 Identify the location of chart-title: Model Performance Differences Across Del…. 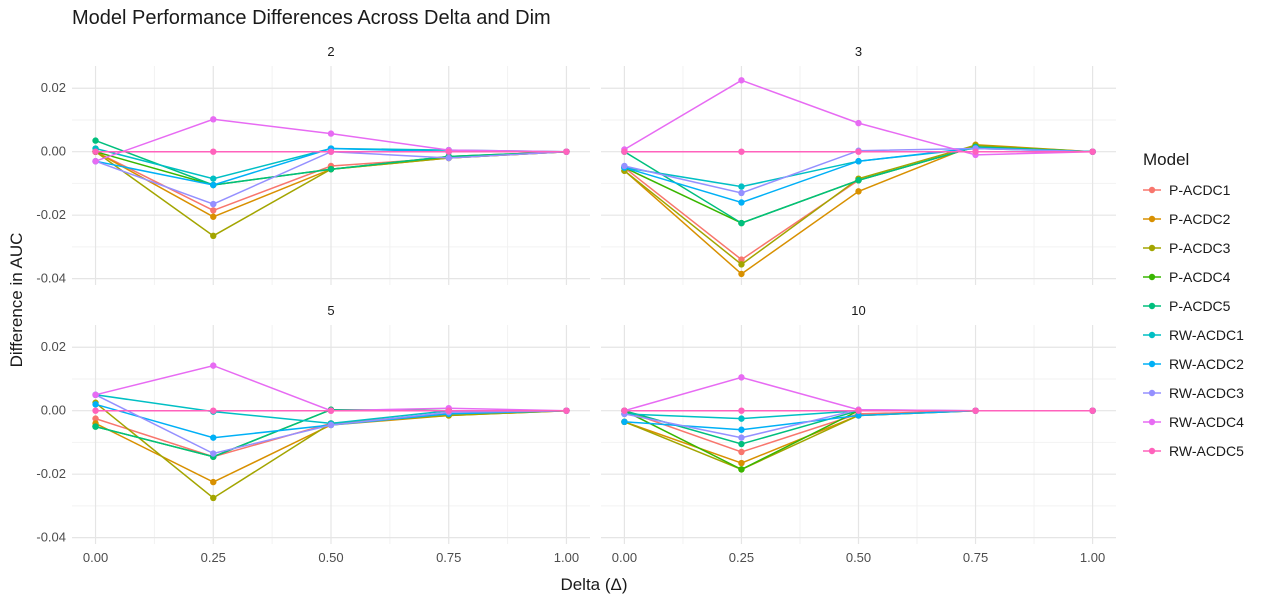
(311, 18).